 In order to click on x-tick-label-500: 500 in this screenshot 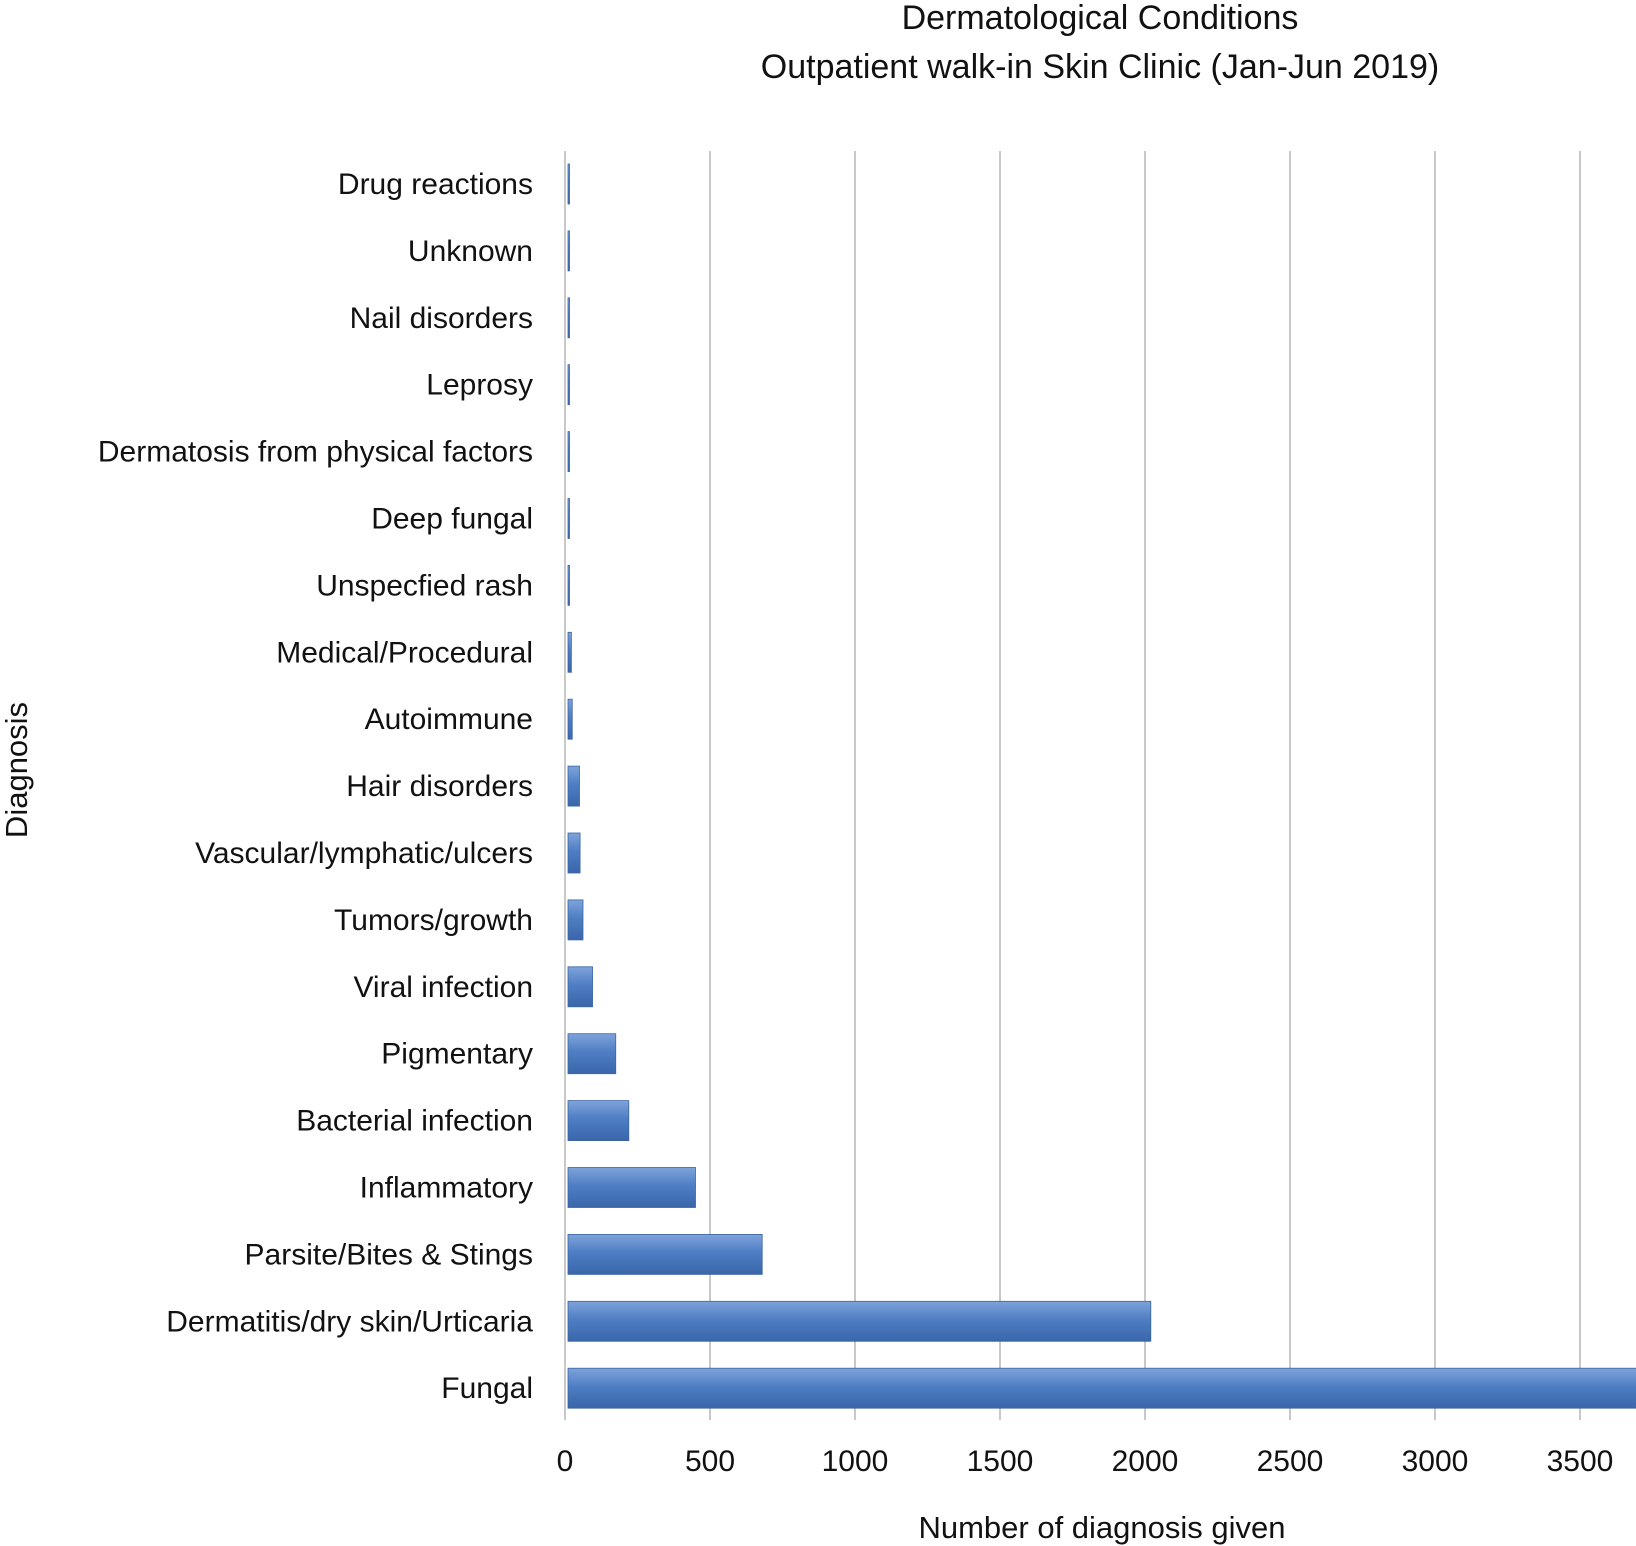, I will do `click(710, 1461)`.